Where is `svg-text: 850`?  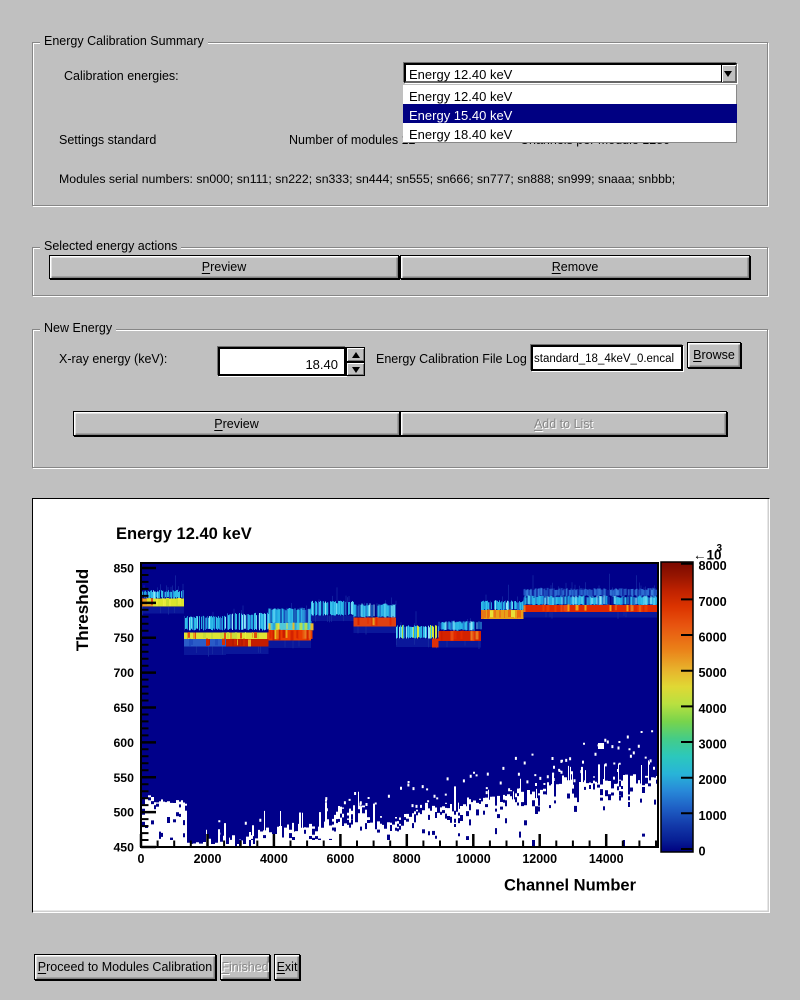
svg-text: 850 is located at coordinates (123, 569).